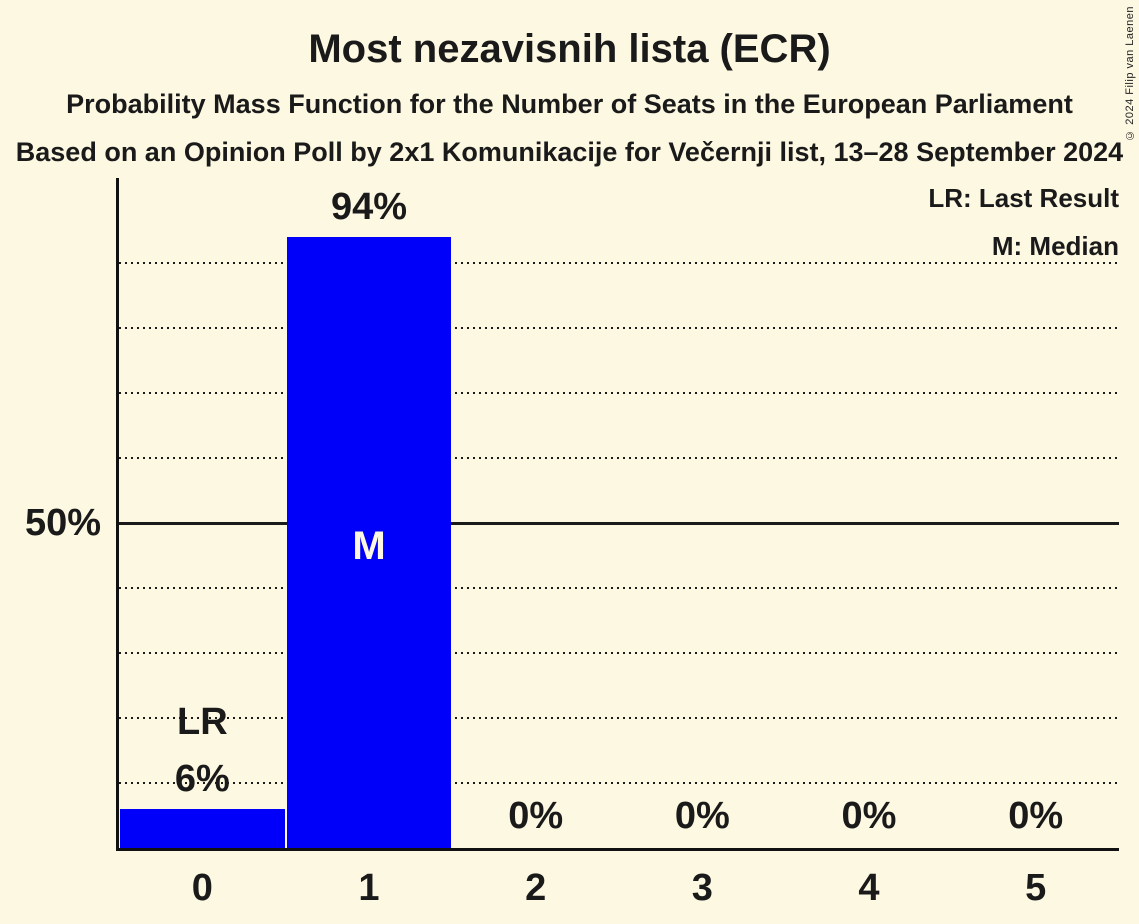  Describe the element at coordinates (702, 816) in the screenshot. I see `bar-value-label-3: 0%` at that location.